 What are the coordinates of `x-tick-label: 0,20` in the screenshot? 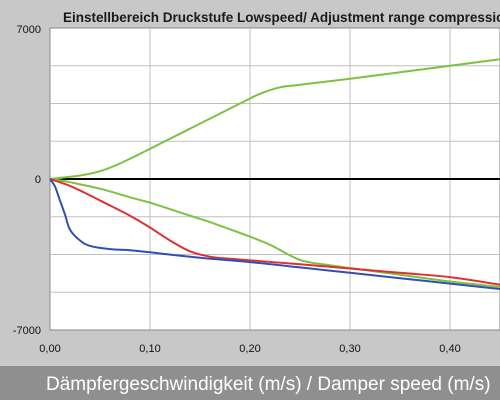 It's located at (249, 349).